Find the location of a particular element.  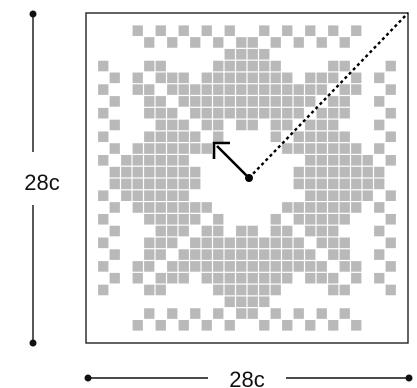

height-dimension-label: 28c is located at coordinates (41, 182).